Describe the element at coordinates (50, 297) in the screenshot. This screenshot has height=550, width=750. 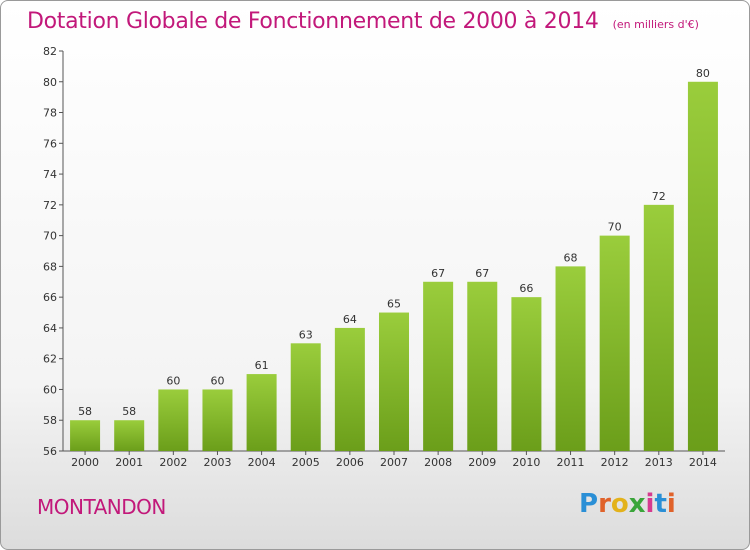
I see `y-tick-label: 66` at that location.